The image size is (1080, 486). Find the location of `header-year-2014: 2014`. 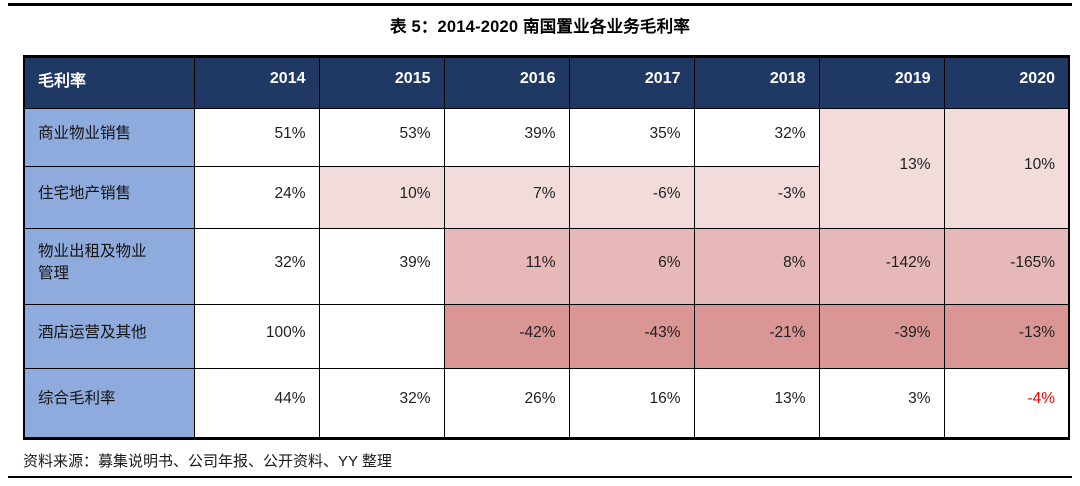

header-year-2014: 2014 is located at coordinates (256, 82).